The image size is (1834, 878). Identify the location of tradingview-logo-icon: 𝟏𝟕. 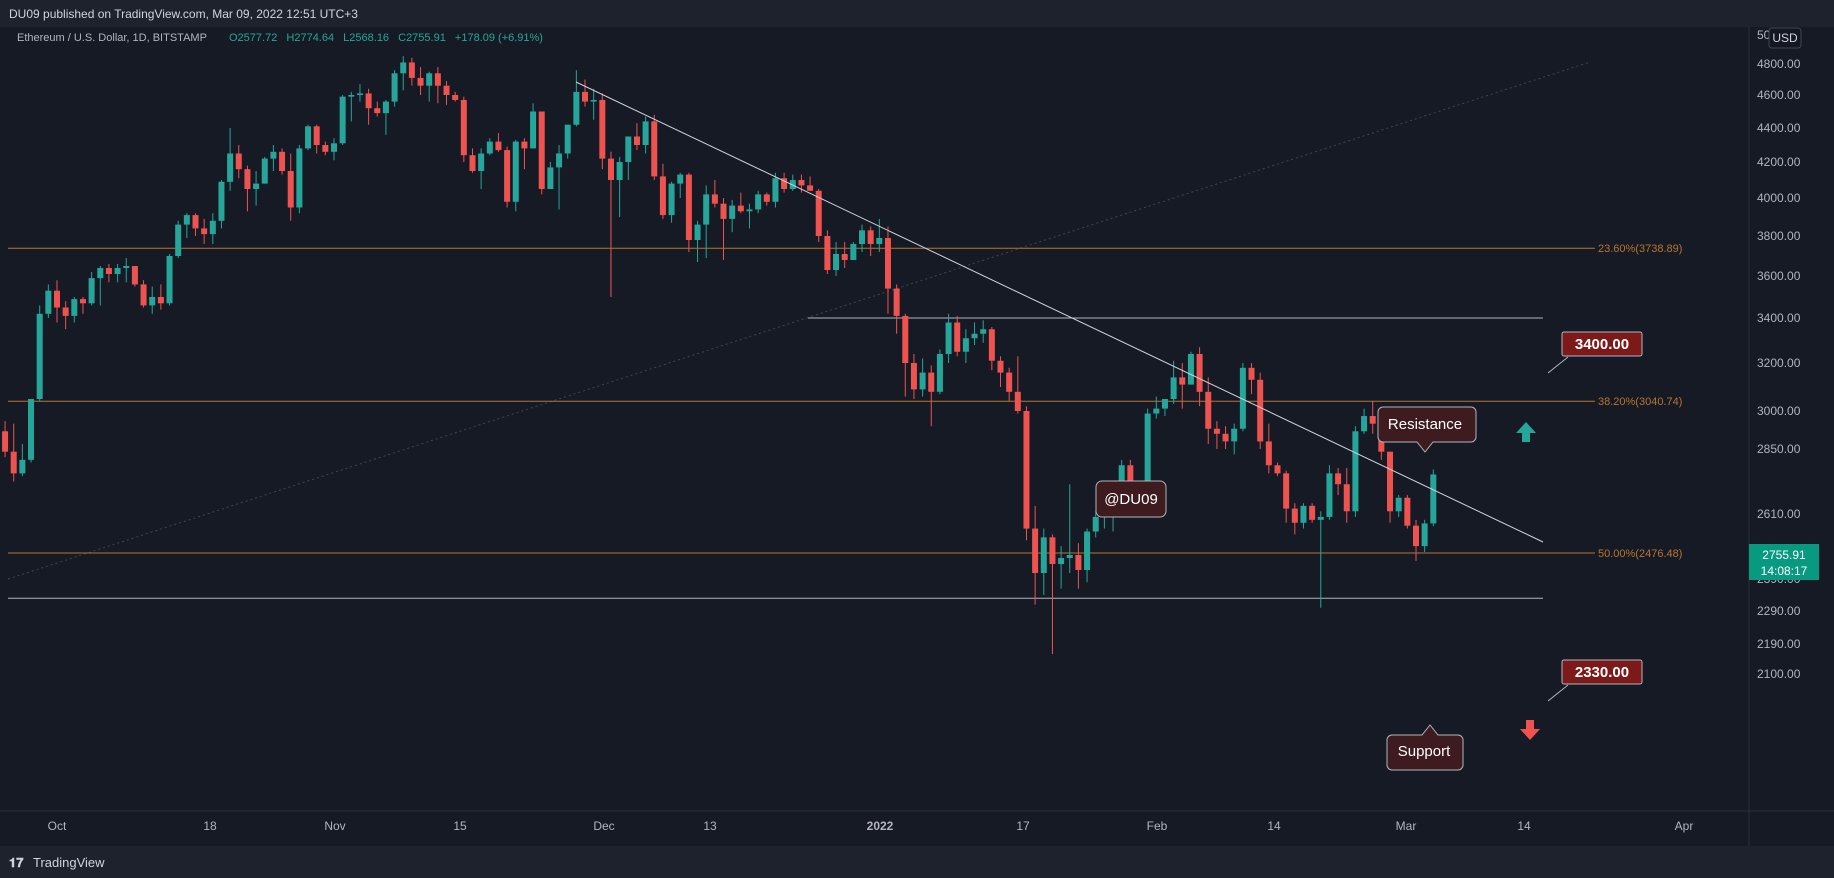
(16, 863).